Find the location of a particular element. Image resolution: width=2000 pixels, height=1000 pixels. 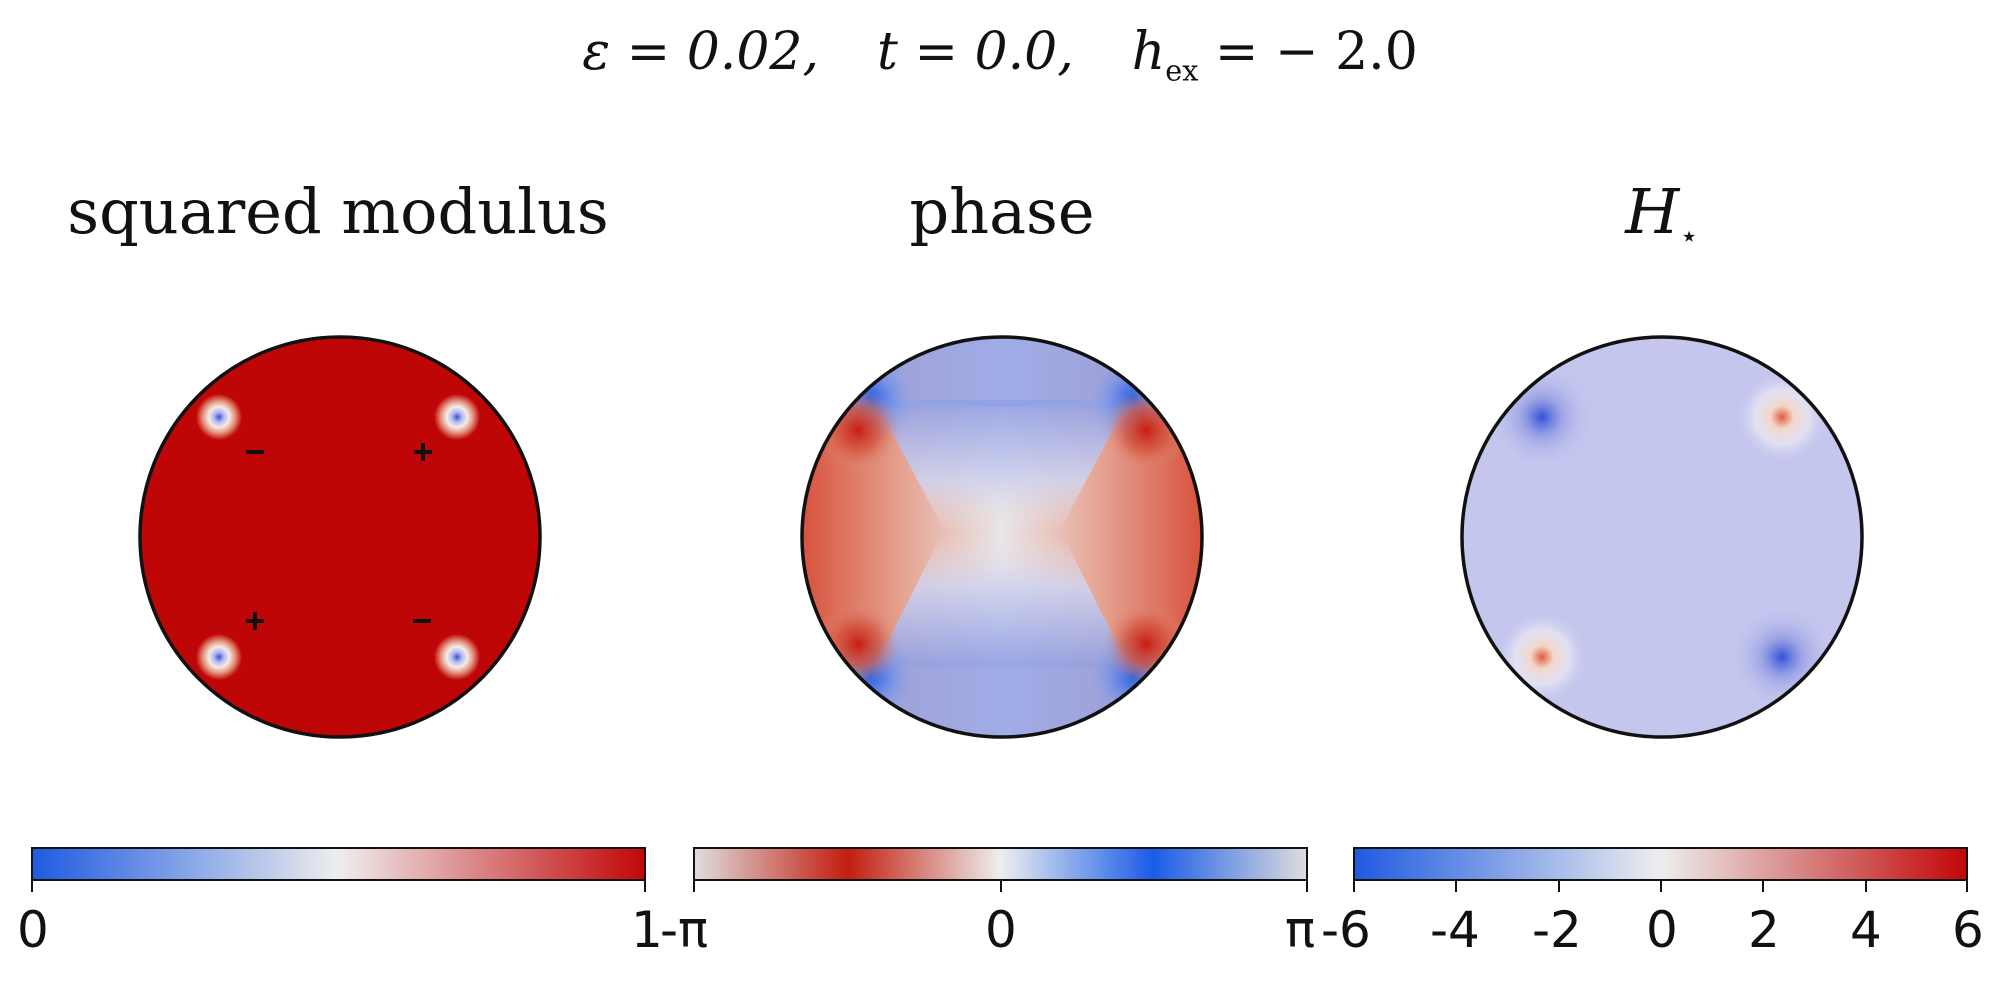

panel-title-h-star: H⋆ is located at coordinates (1662, 215).